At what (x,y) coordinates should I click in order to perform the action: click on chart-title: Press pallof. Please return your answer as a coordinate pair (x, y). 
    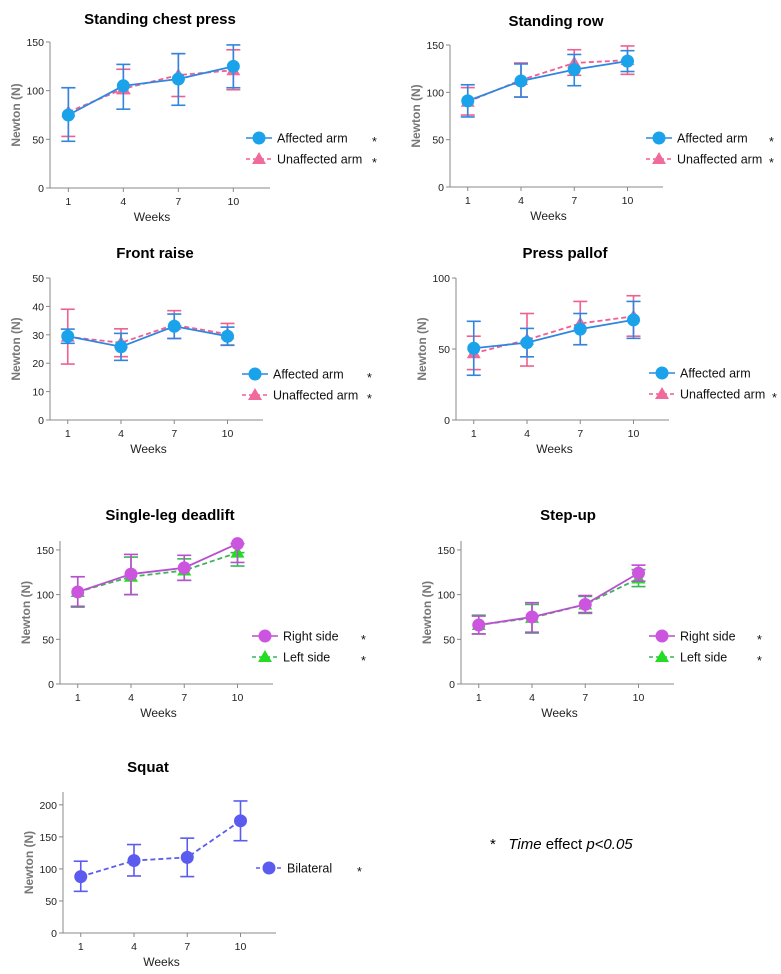
    Looking at the image, I should click on (565, 253).